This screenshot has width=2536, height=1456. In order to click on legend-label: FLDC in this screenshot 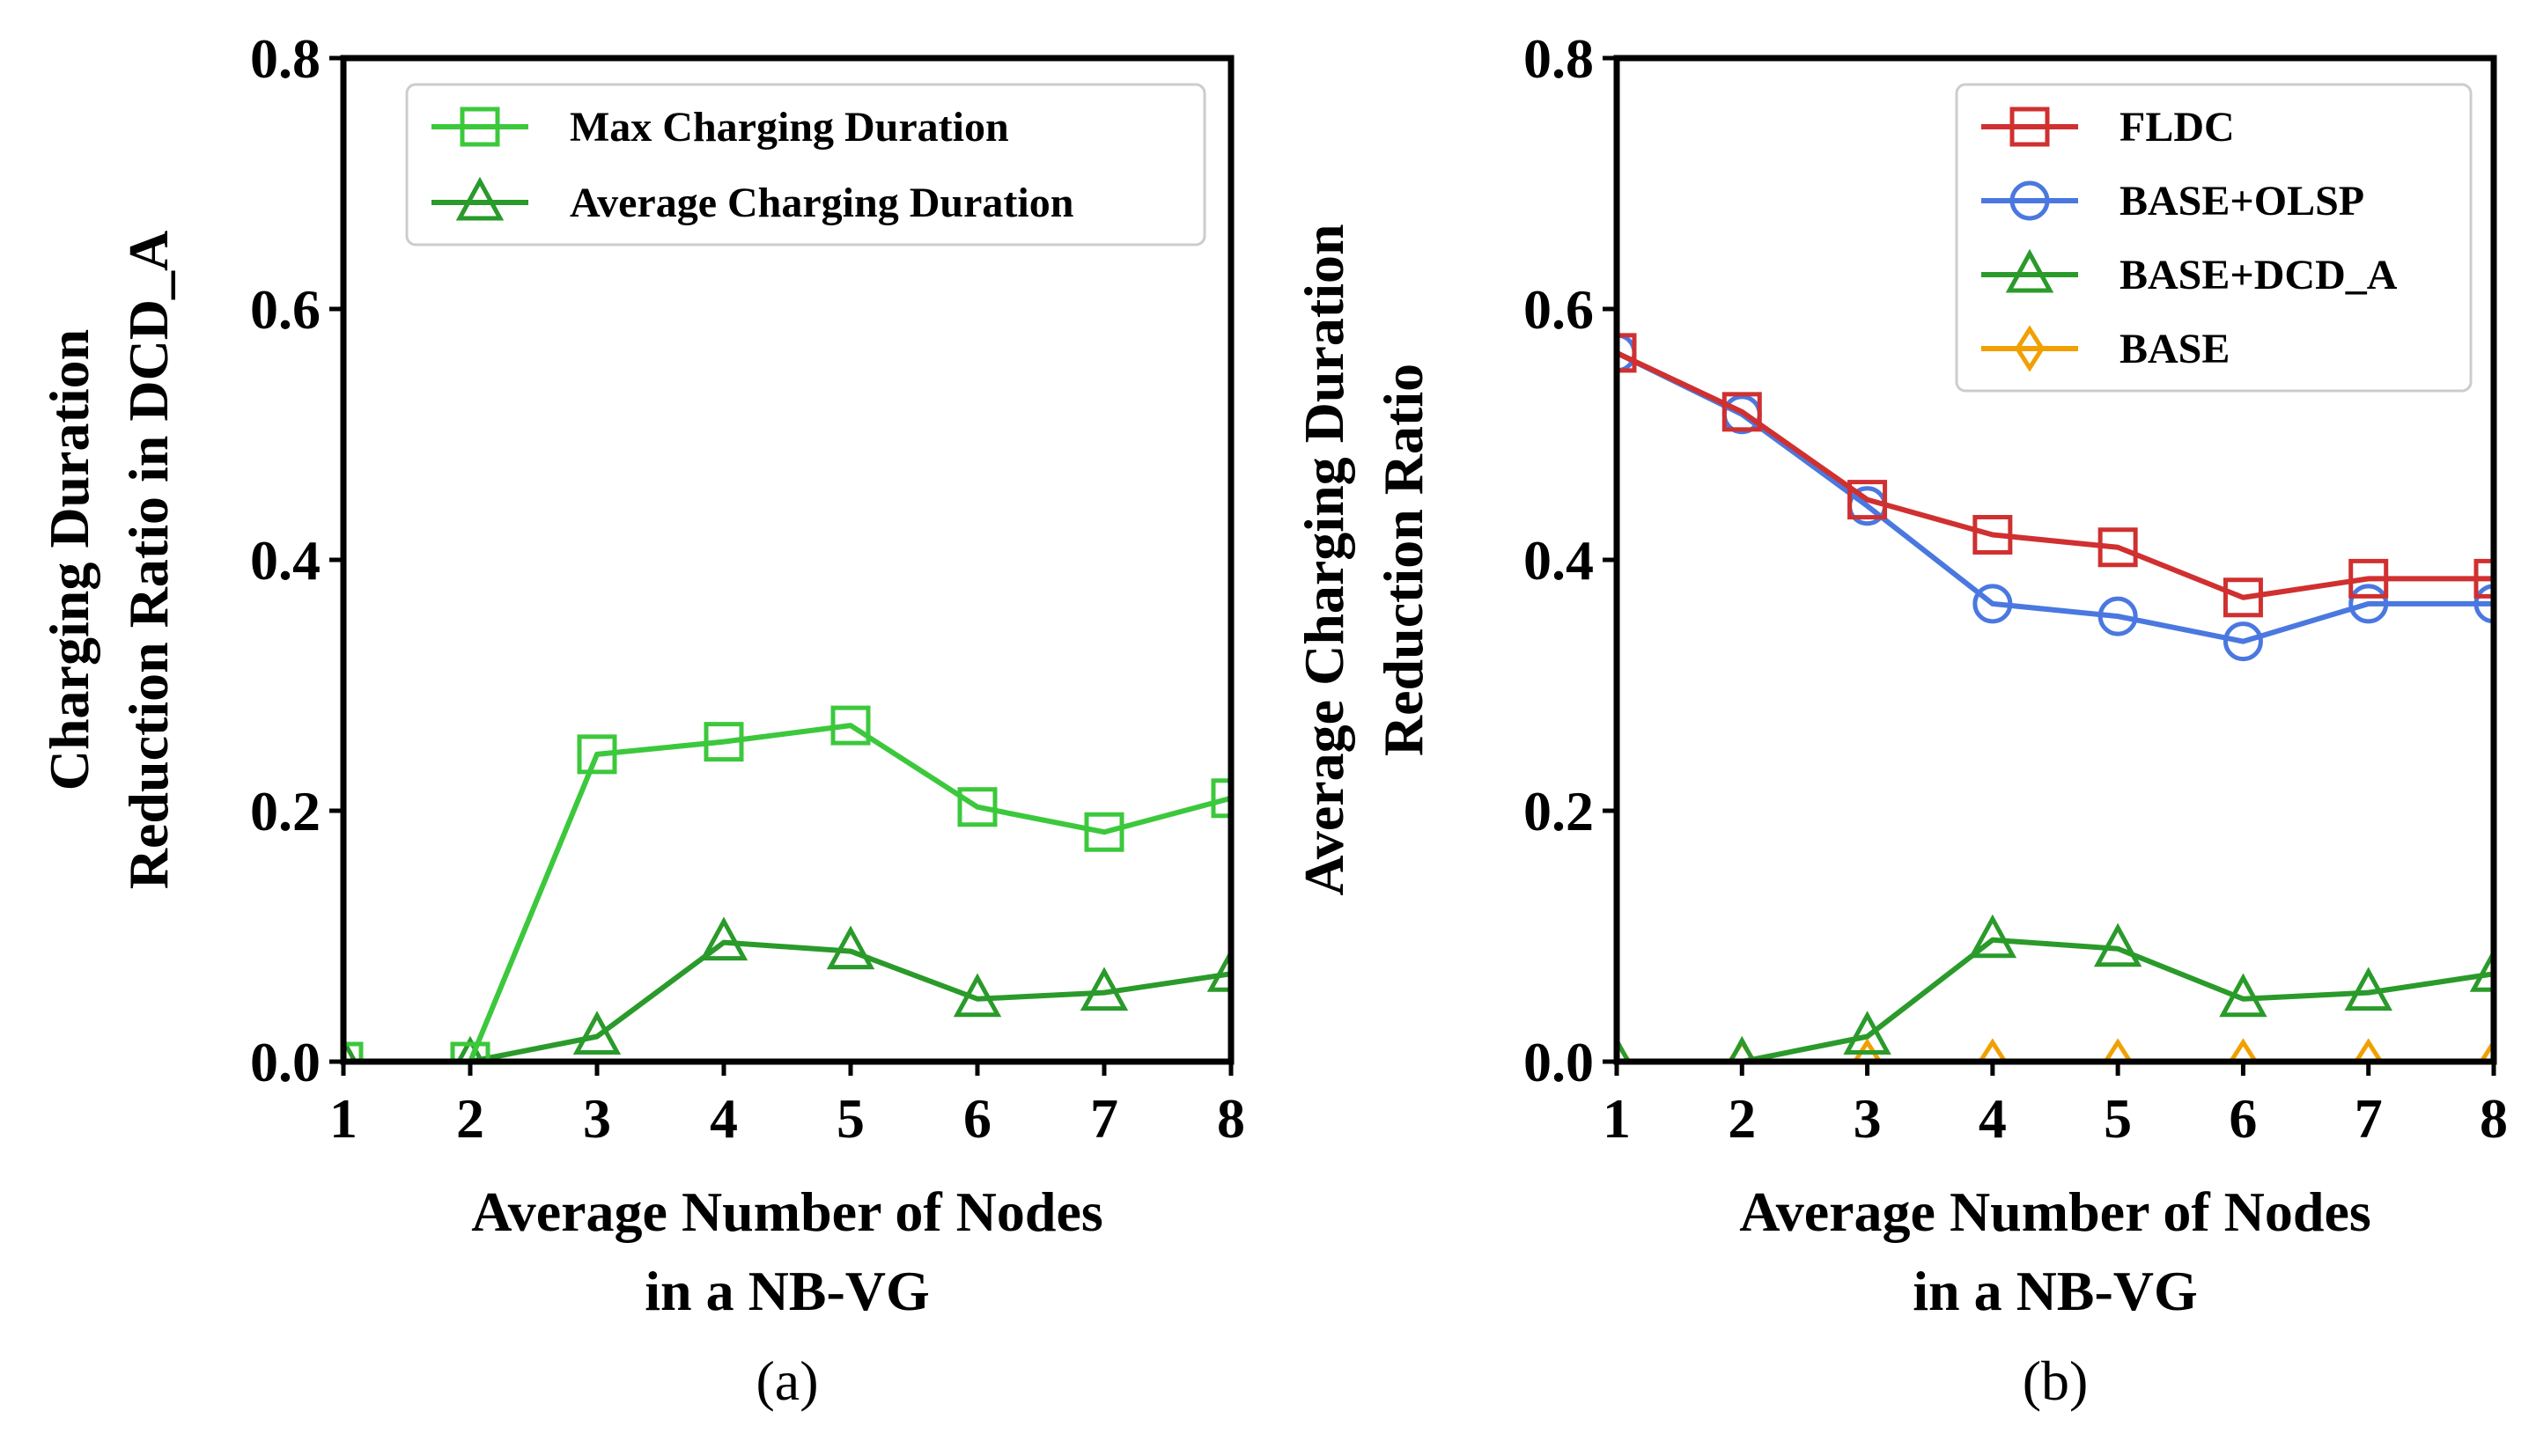, I will do `click(2177, 127)`.